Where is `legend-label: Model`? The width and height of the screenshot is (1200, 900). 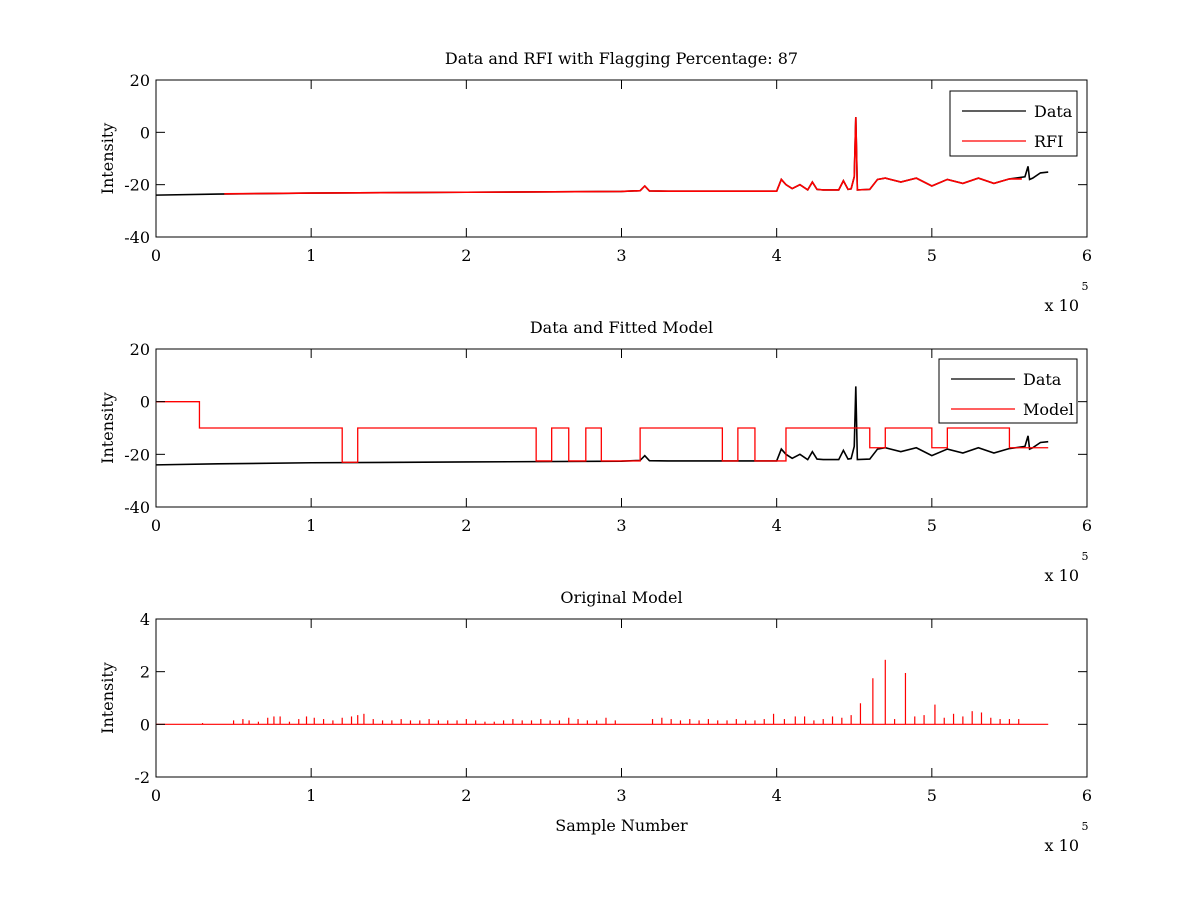 legend-label: Model is located at coordinates (1048, 409).